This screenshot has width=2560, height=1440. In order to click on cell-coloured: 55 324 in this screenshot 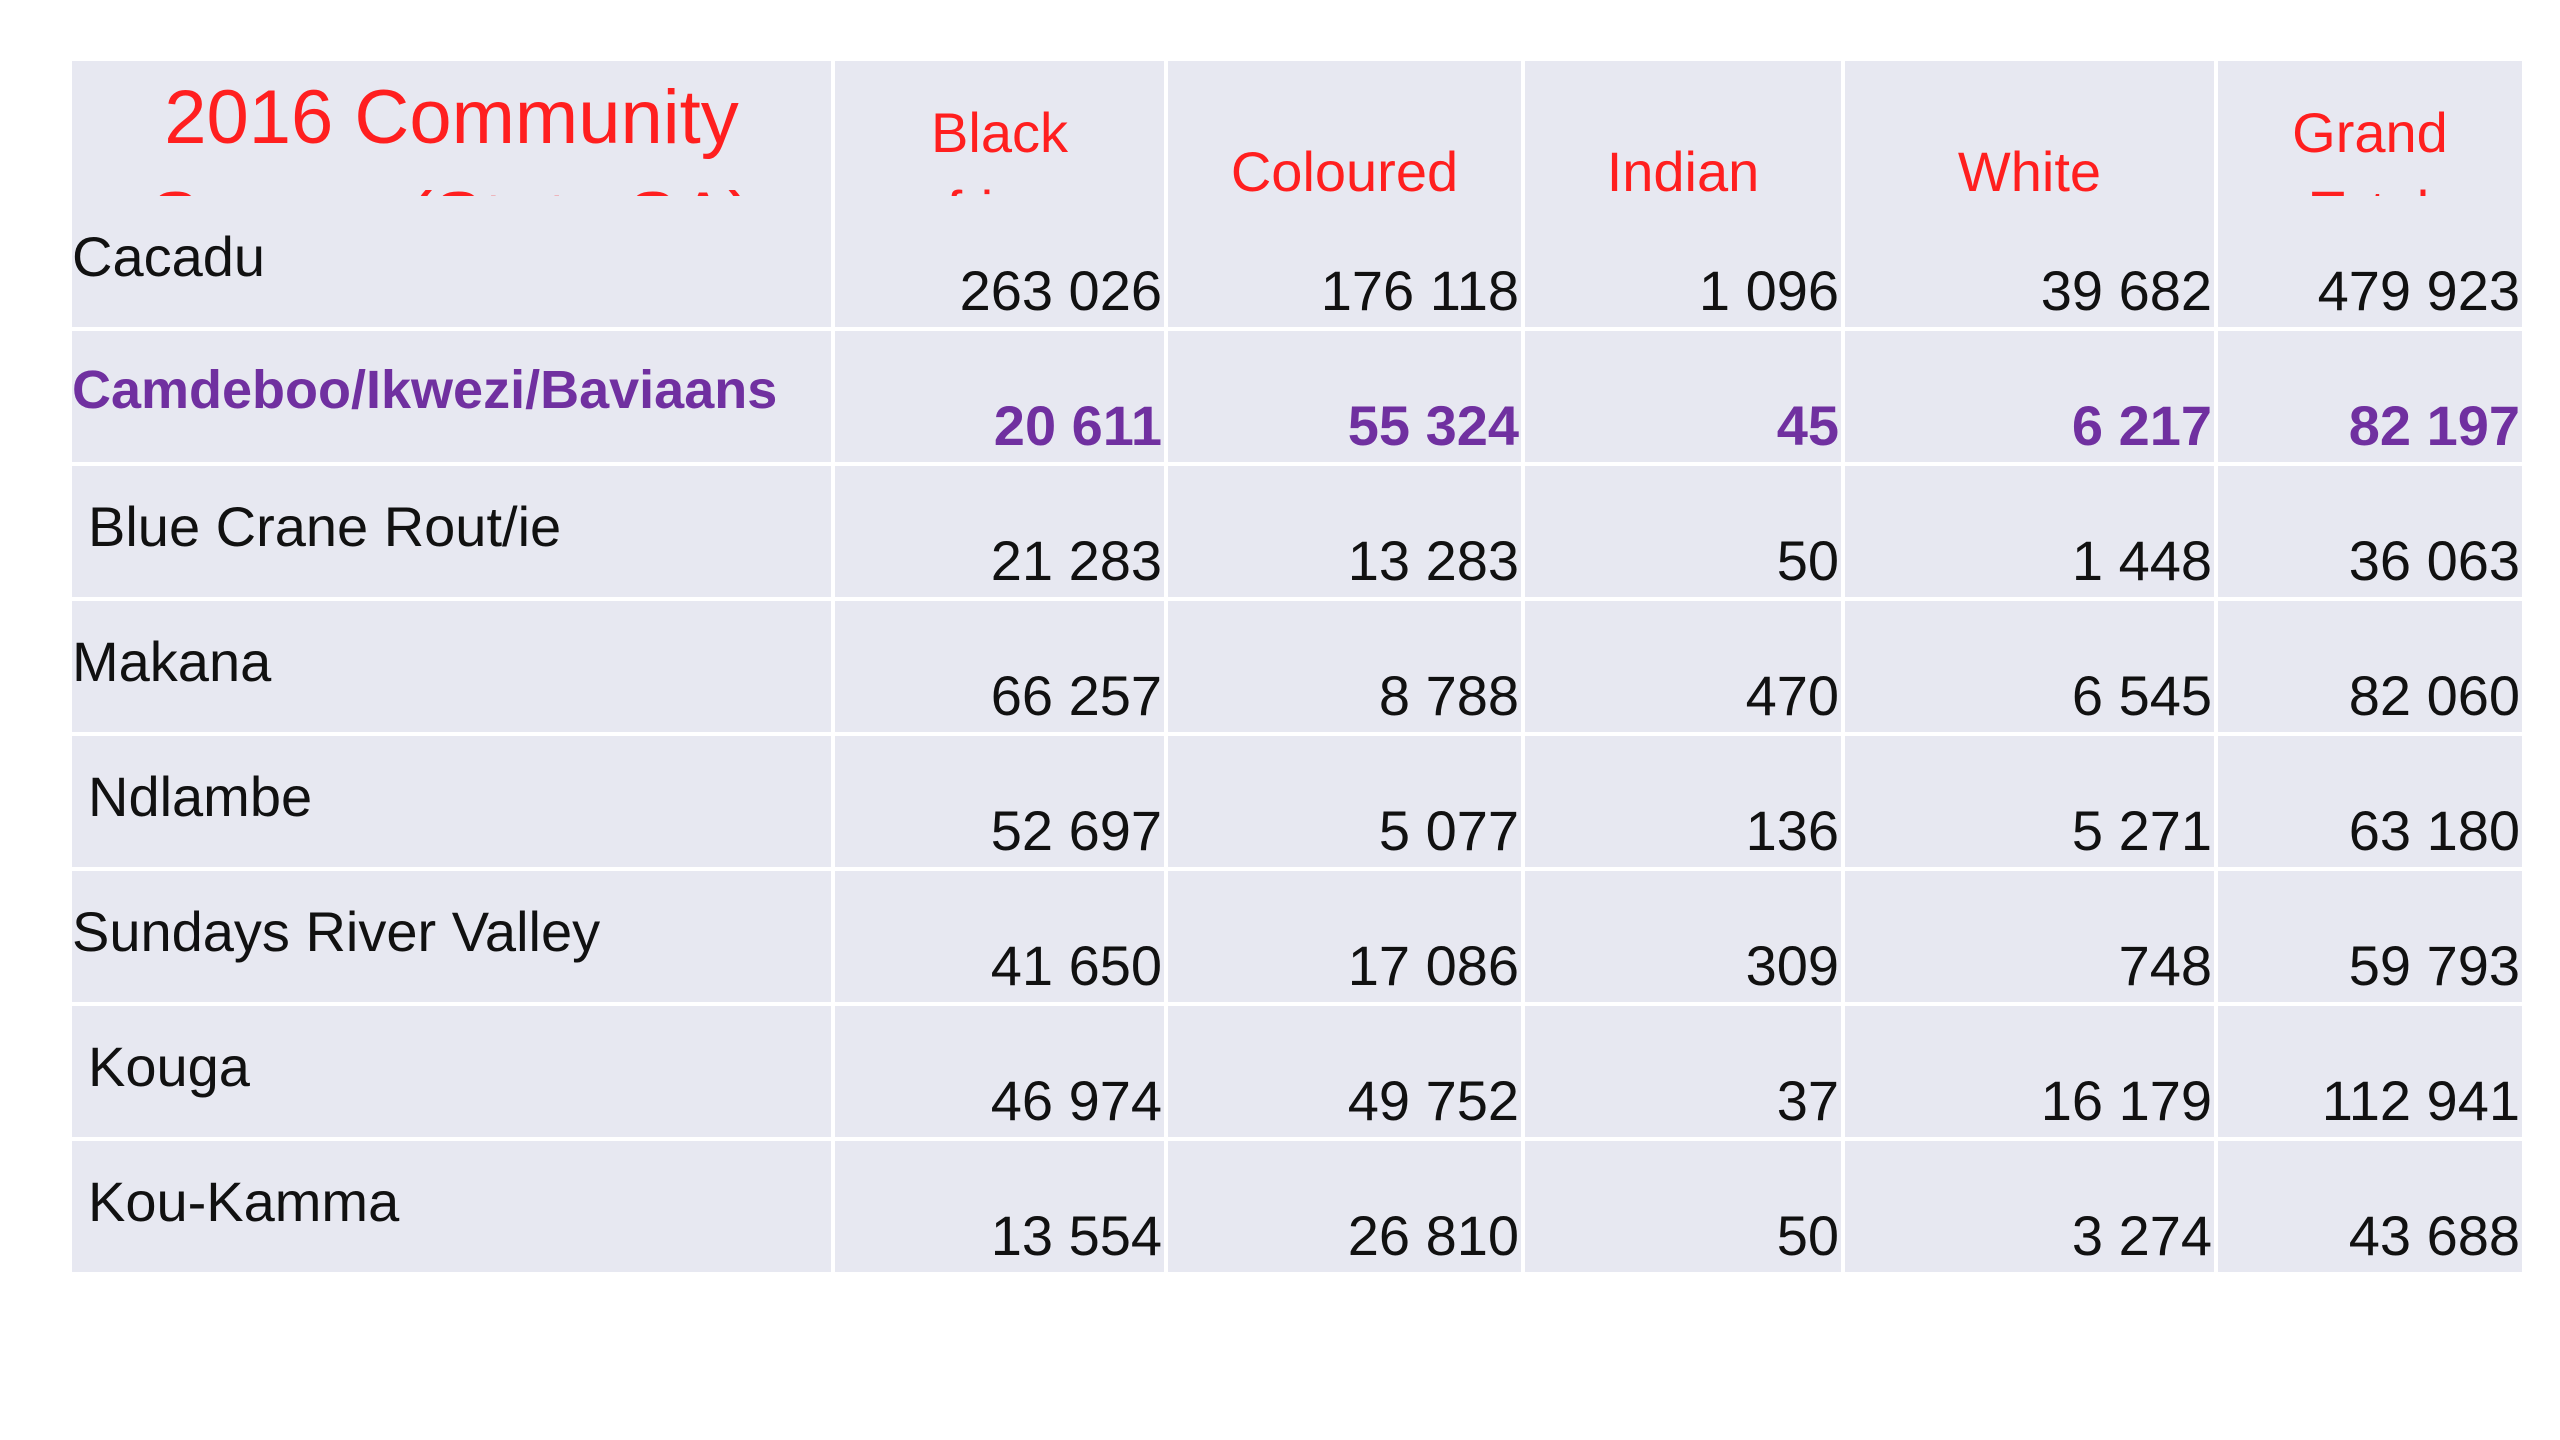, I will do `click(1346, 398)`.